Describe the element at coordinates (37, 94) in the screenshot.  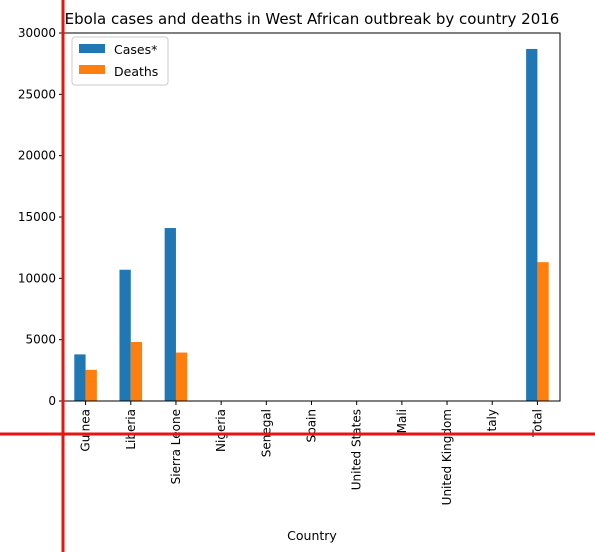
I see `y-tick-label-25000: 25000` at that location.